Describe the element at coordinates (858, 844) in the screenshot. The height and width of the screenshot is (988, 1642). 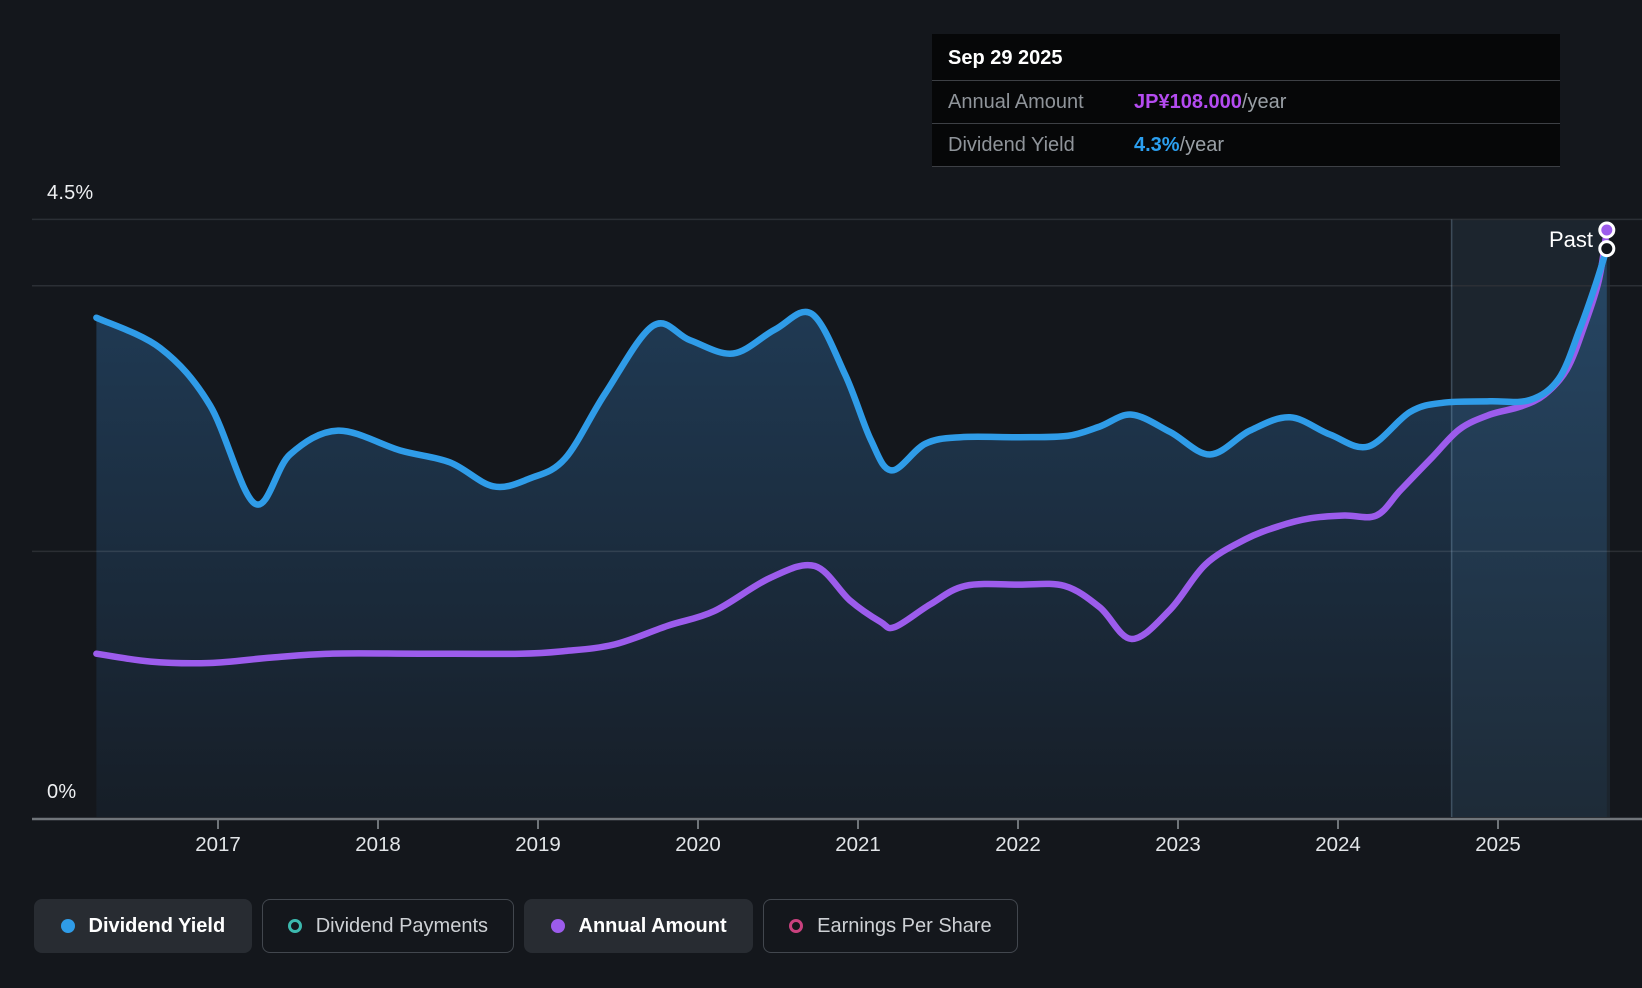
I see `x-axis-label: 2021` at that location.